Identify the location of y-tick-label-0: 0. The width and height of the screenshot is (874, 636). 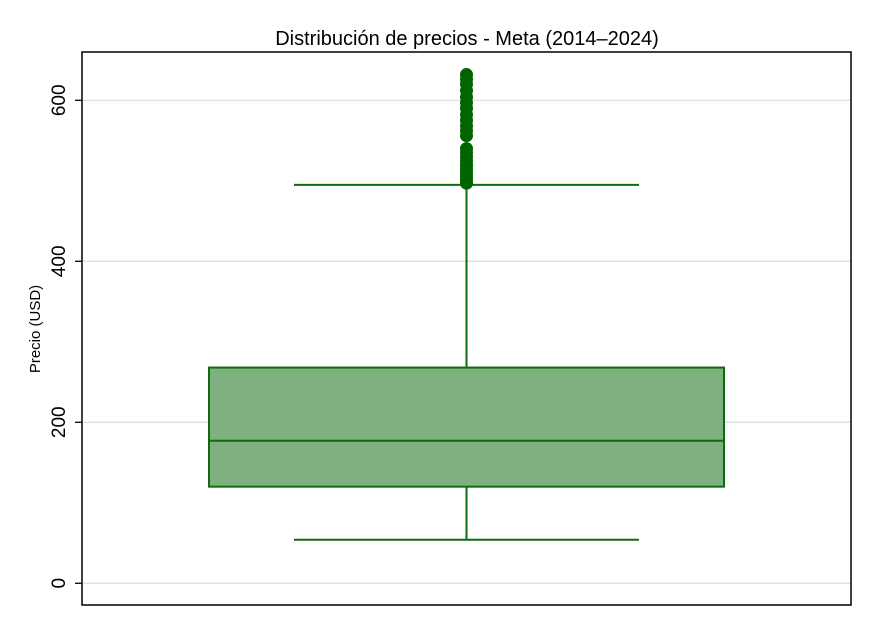
(59, 583).